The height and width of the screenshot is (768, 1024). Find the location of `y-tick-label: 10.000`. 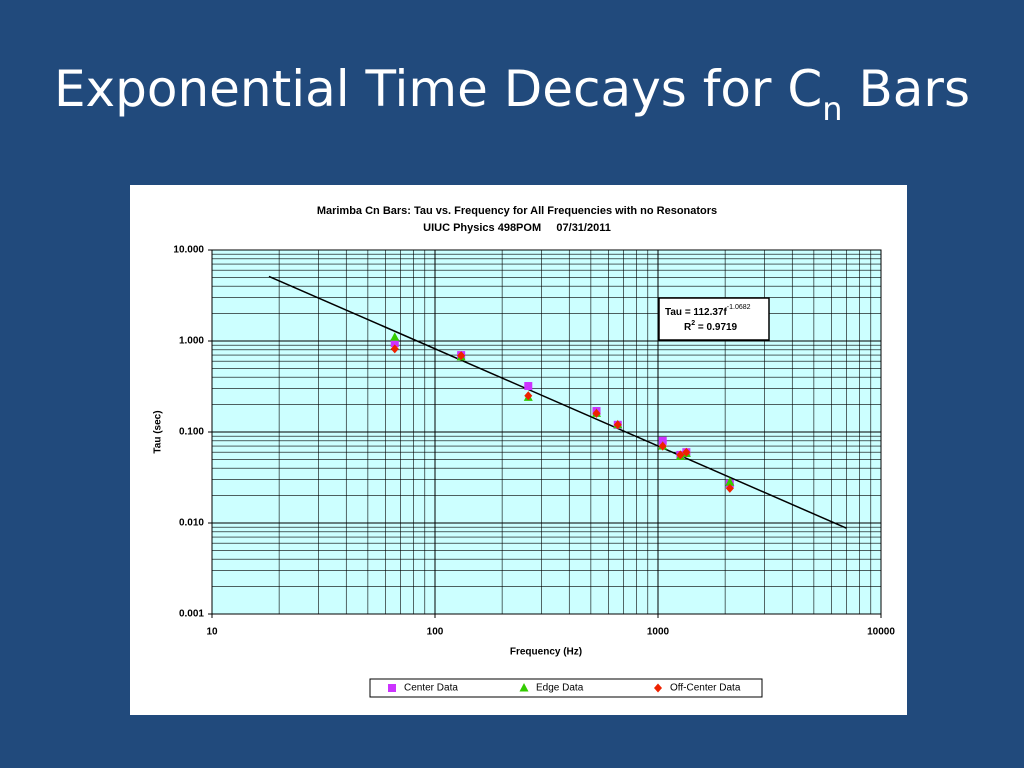

y-tick-label: 10.000 is located at coordinates (188, 250).